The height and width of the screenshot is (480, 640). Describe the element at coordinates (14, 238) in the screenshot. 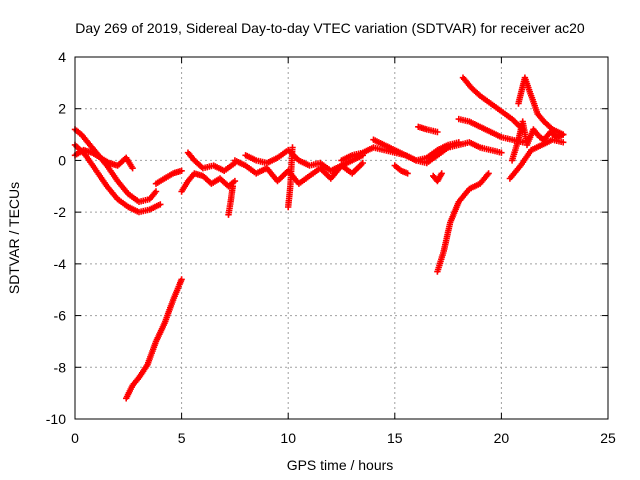

I see `y-axis-title: SDTVAR / TECUs` at that location.